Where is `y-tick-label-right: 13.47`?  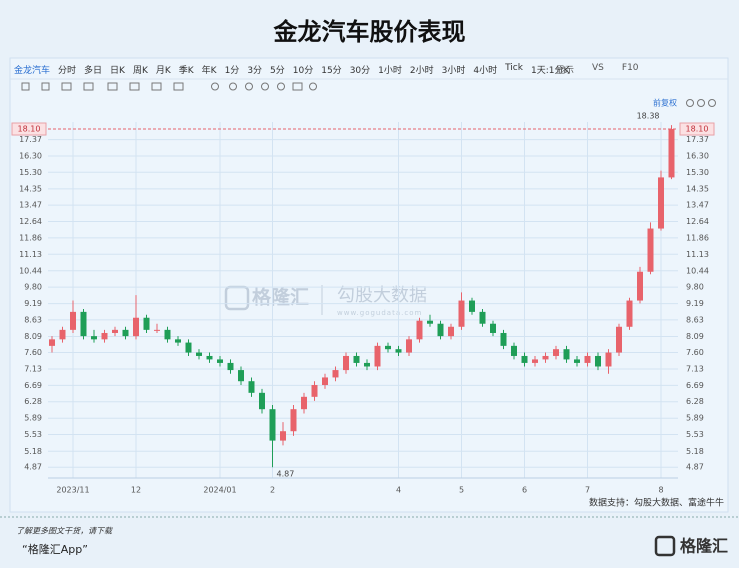 y-tick-label-right: 13.47 is located at coordinates (697, 205).